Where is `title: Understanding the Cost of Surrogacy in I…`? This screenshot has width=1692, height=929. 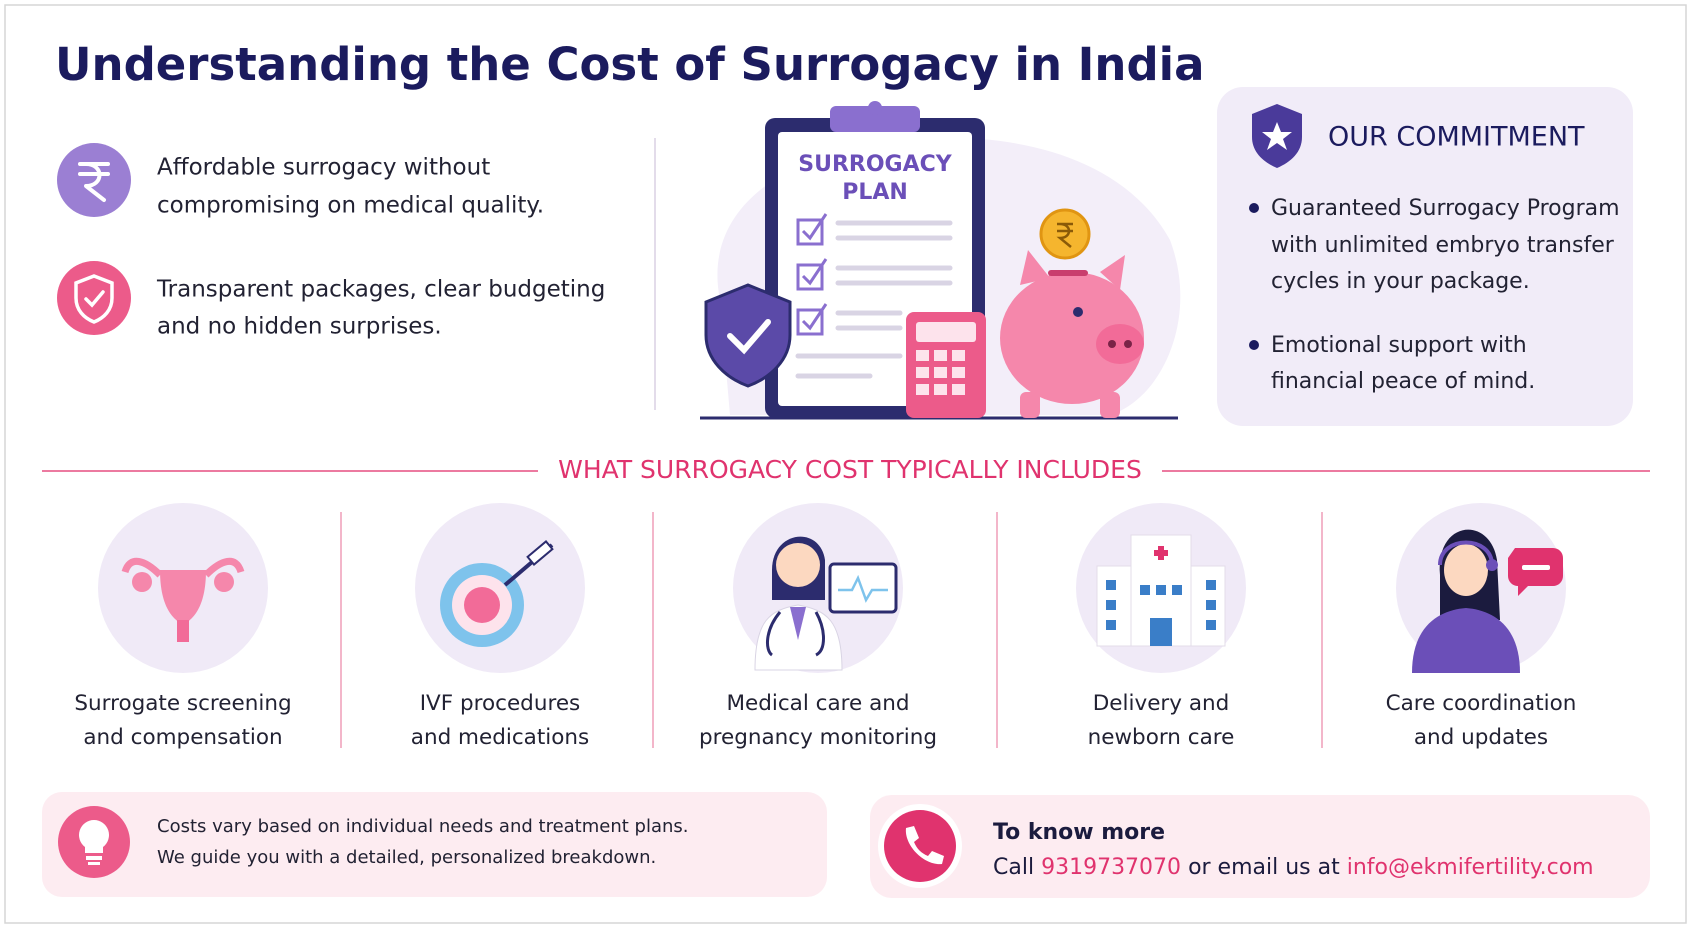 title: Understanding the Cost of Surrogacy in I… is located at coordinates (629, 64).